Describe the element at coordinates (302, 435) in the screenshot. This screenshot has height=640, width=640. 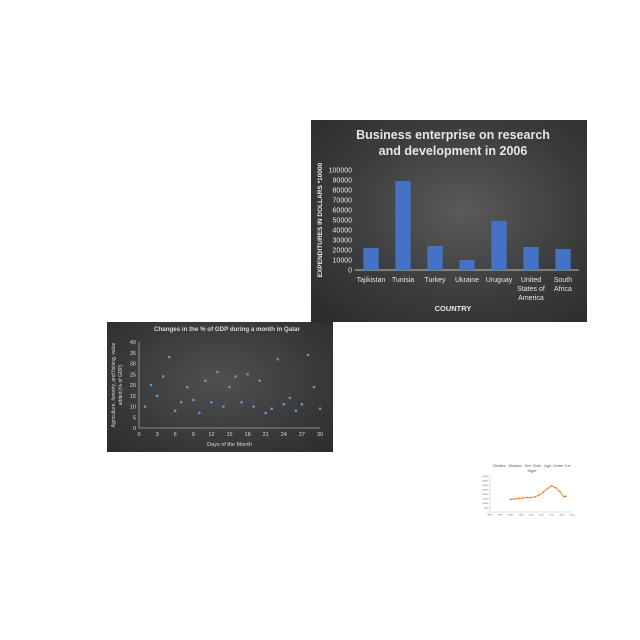
I see `x-tick-label: 27` at that location.